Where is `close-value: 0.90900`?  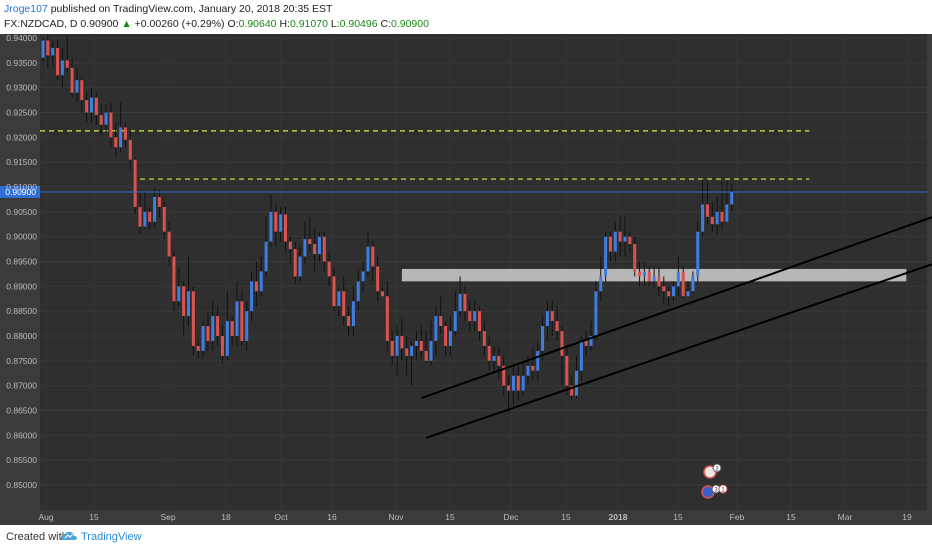
close-value: 0.90900 is located at coordinates (410, 24).